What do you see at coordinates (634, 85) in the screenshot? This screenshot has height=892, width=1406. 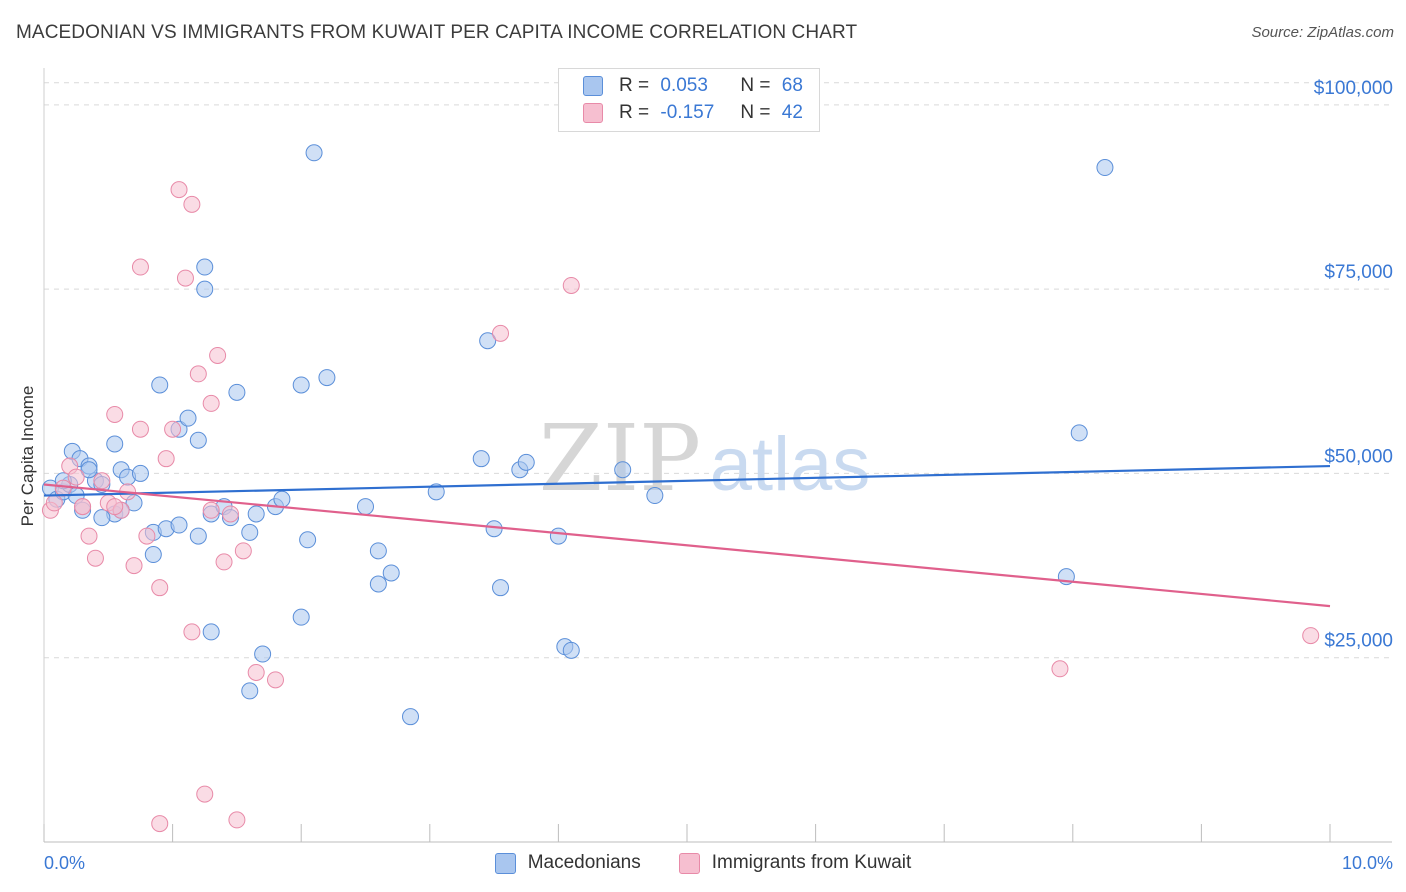 I see `legend-r-label: R =` at bounding box center [634, 85].